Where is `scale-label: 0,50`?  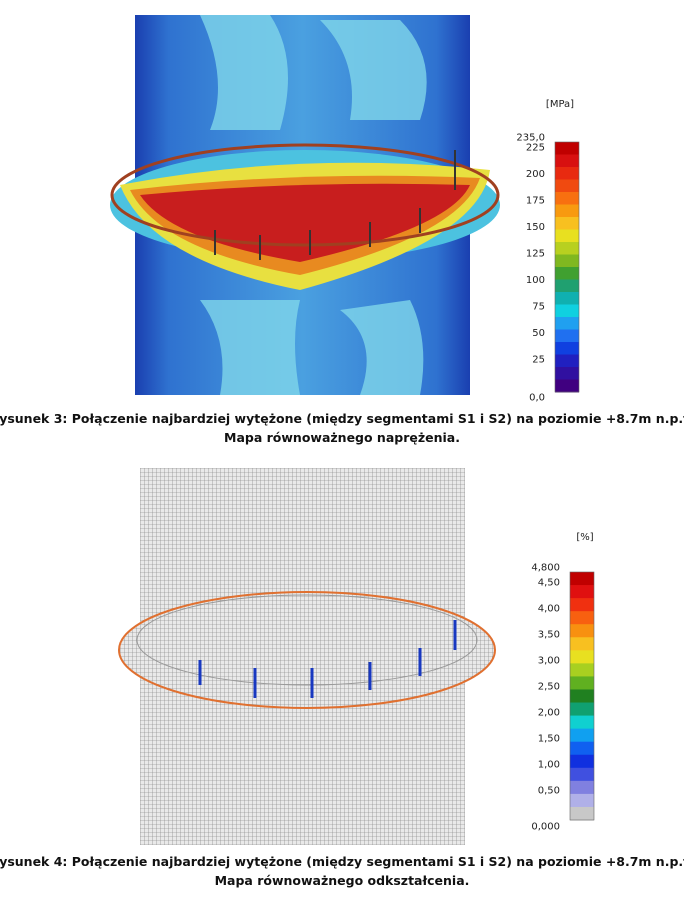 scale-label: 0,50 is located at coordinates (549, 791).